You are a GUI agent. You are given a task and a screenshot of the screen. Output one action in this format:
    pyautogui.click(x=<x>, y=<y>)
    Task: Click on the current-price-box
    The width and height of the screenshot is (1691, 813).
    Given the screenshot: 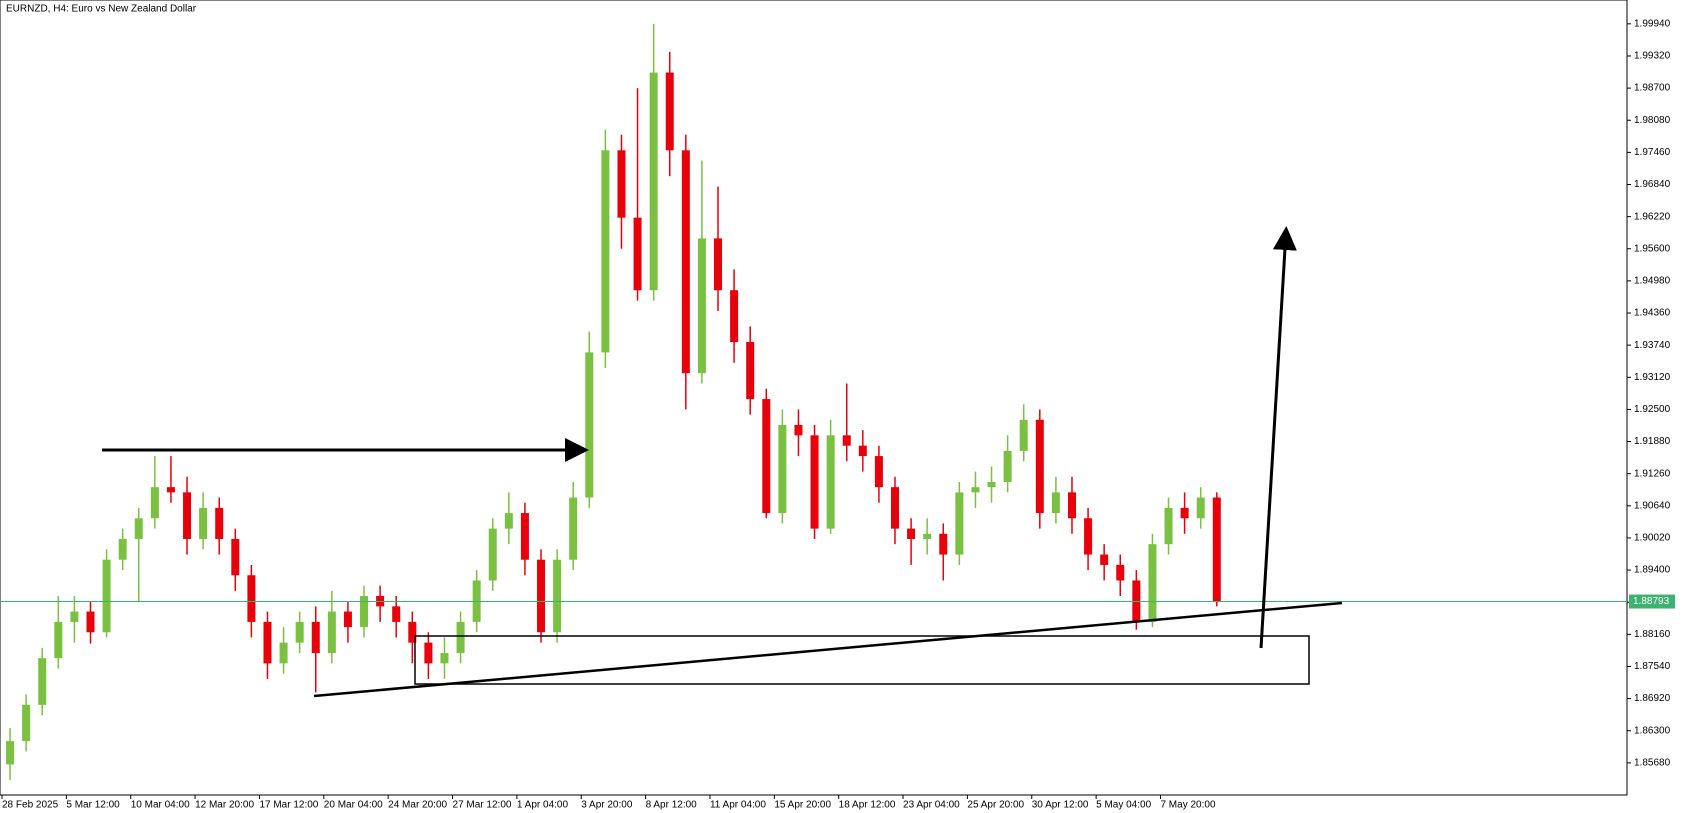 What is the action you would take?
    pyautogui.click(x=1652, y=601)
    